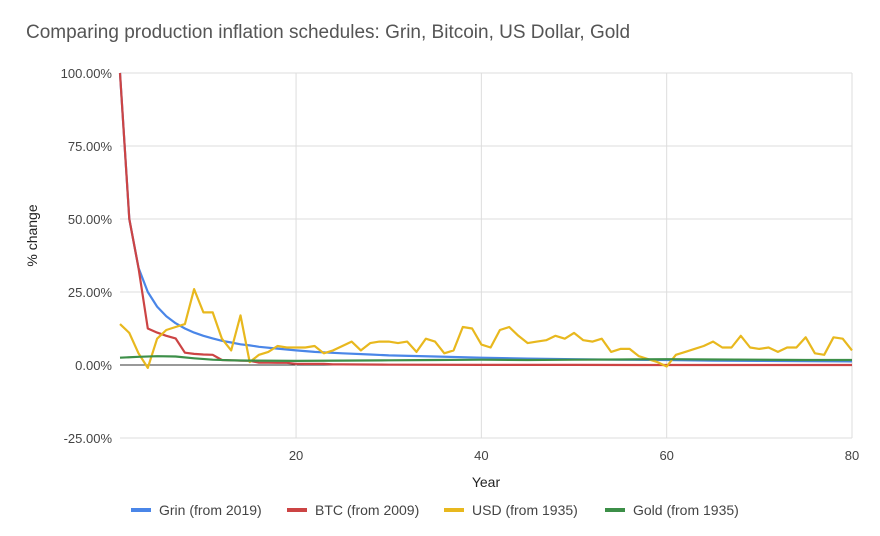 The height and width of the screenshot is (536, 880). I want to click on legend-label: BTC (from 2009), so click(367, 510).